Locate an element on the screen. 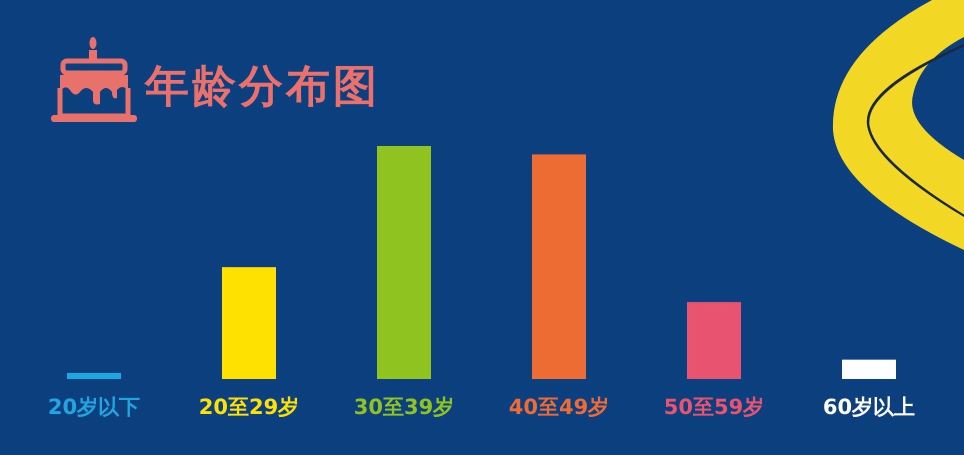 The width and height of the screenshot is (964, 455). x-tick-label: 20至29岁 is located at coordinates (249, 407).